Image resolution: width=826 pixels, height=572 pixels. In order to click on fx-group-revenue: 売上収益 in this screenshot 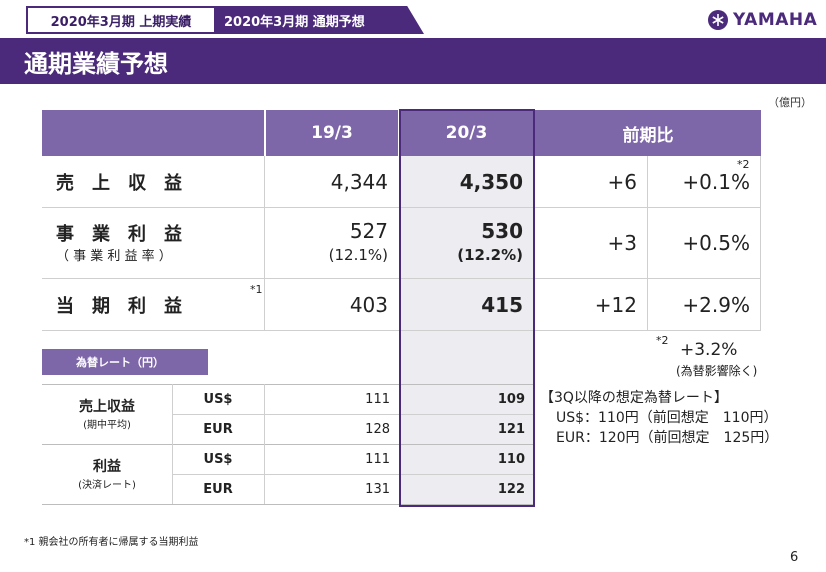, I will do `click(107, 407)`.